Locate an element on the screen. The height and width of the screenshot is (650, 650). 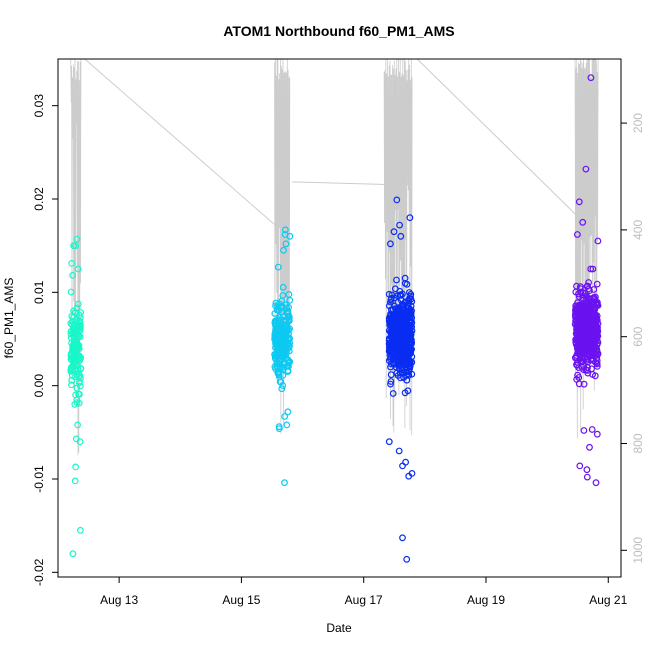
secondary-line-connector is located at coordinates (338, 183).